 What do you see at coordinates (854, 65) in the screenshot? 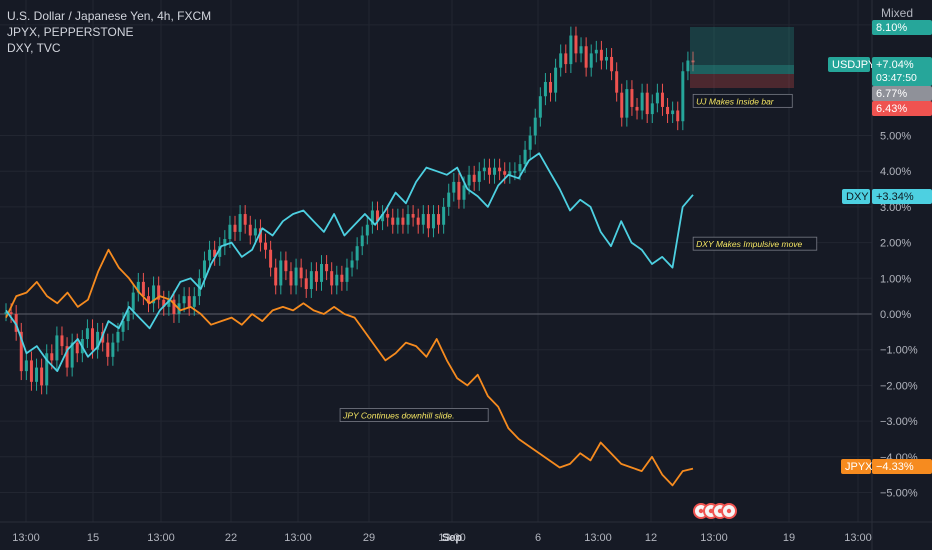
I see `usdjpy-symbol-badge: USDJPY` at bounding box center [854, 65].